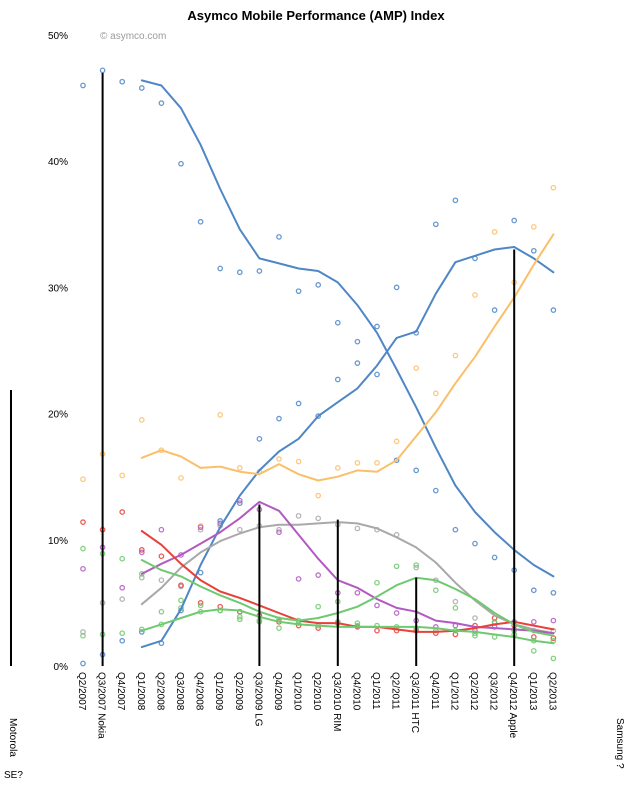  Describe the element at coordinates (512, 705) in the screenshot. I see `x-tick-label: Q4/2012 Apple` at that location.